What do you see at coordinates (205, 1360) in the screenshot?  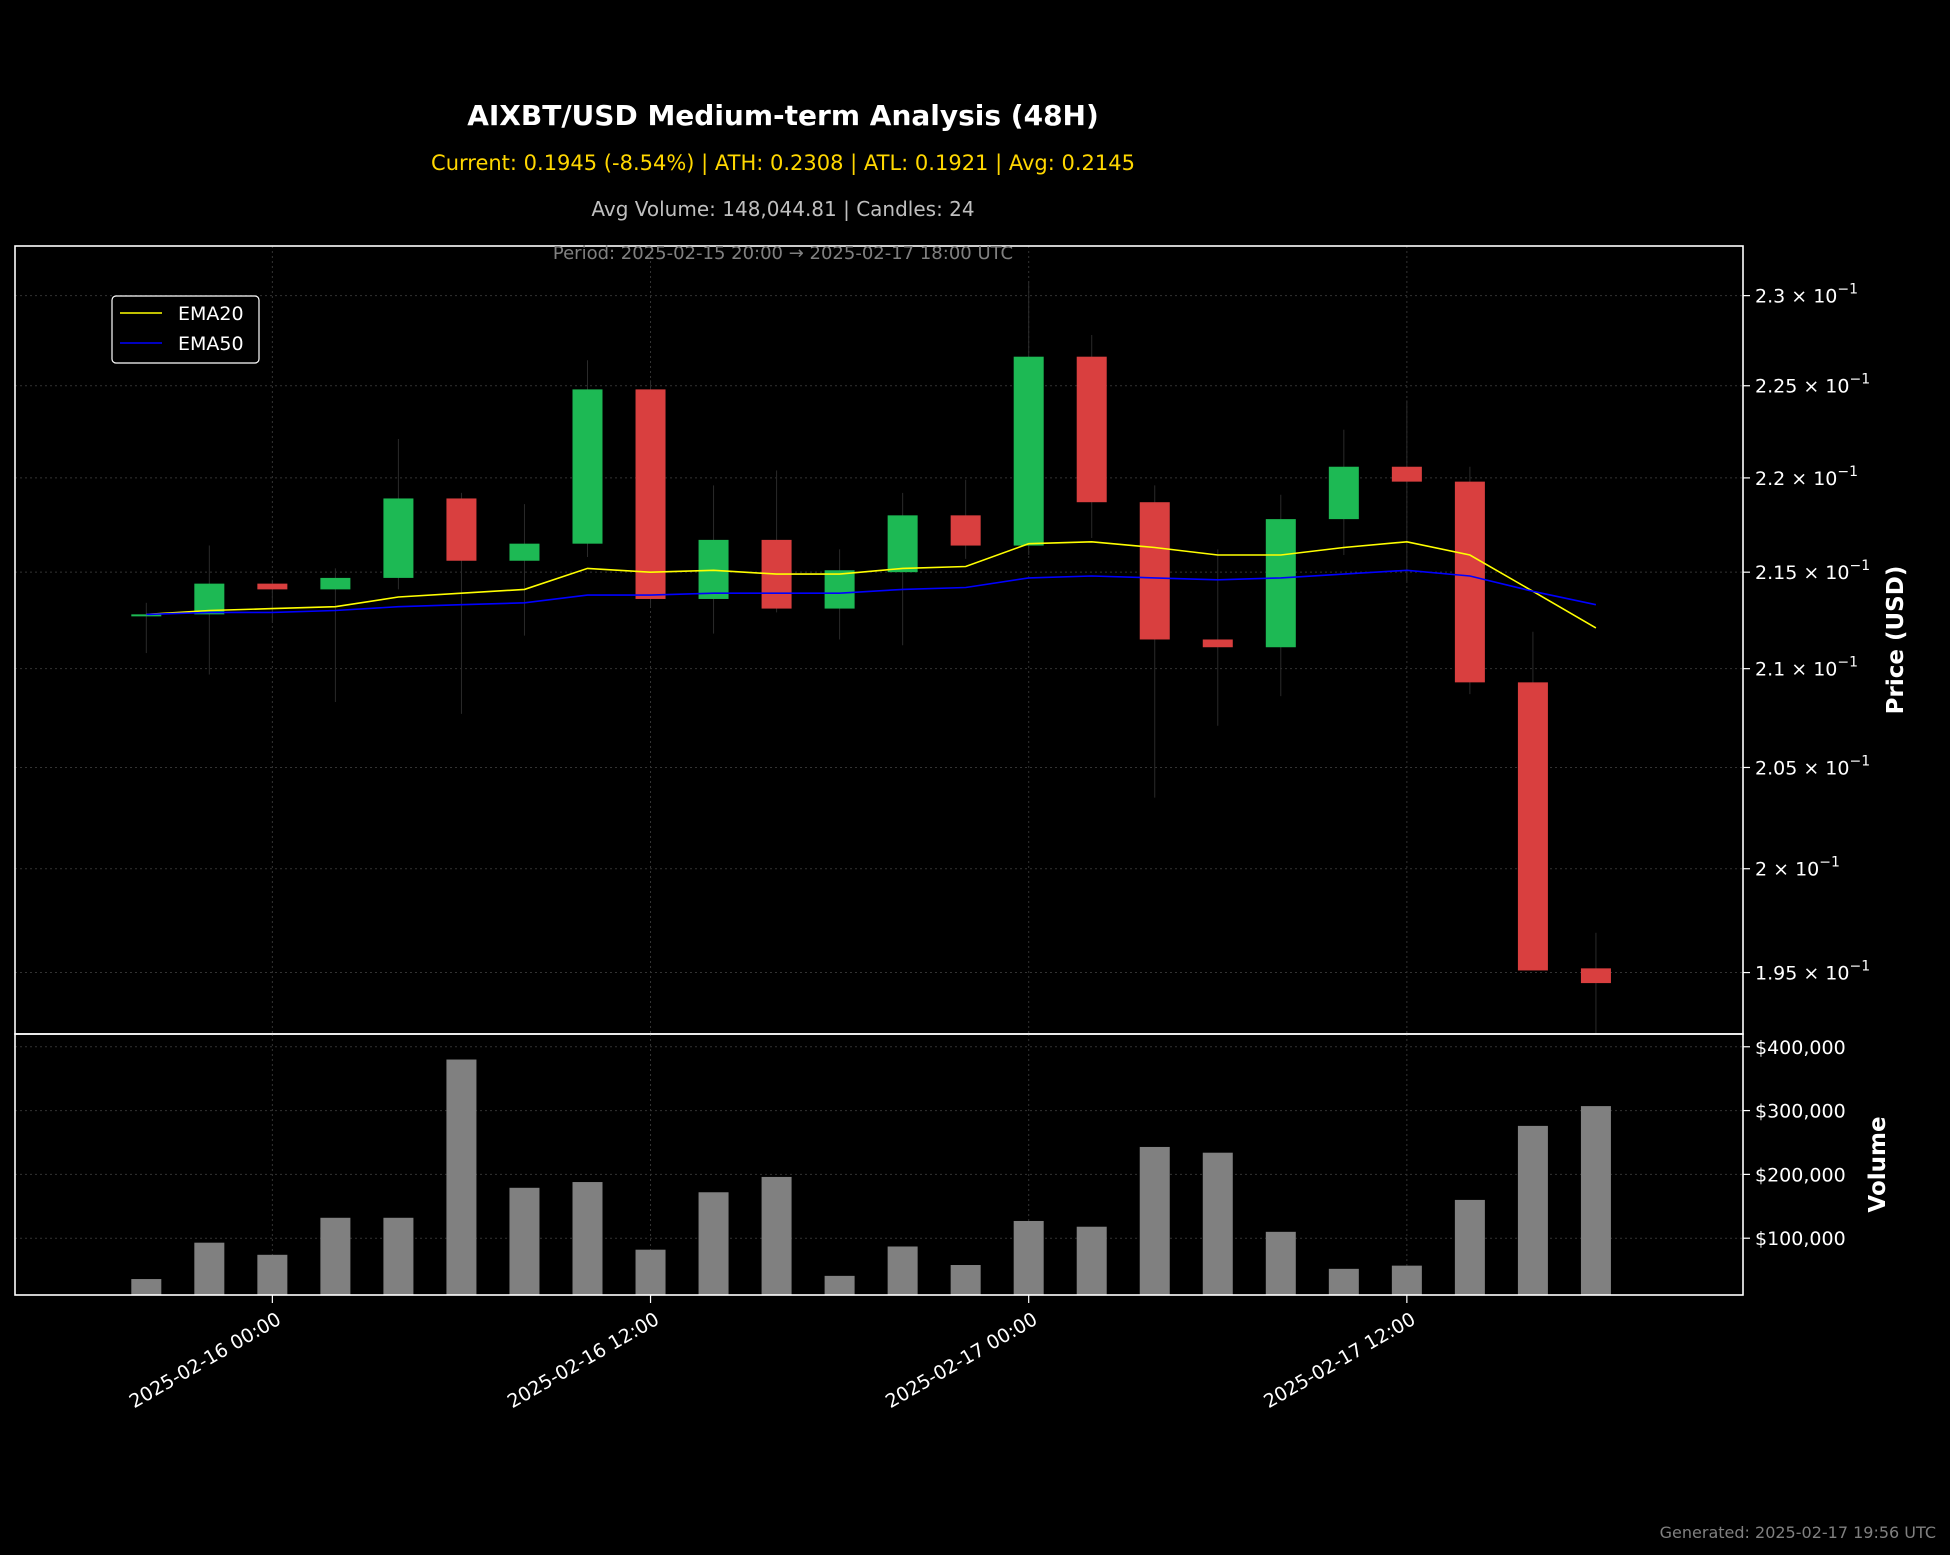 I see `x-tick-label: 2025-02-16 00:00` at bounding box center [205, 1360].